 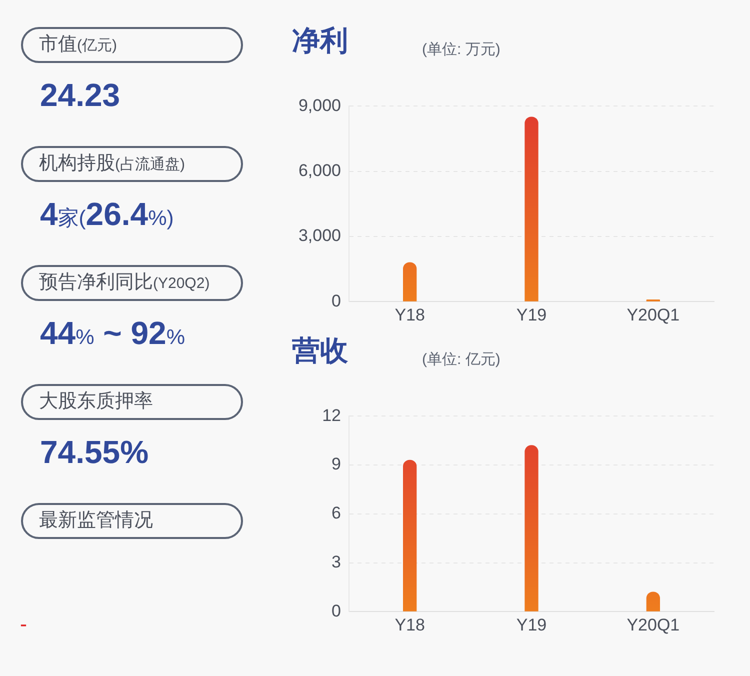 What do you see at coordinates (336, 464) in the screenshot?
I see `y-tick-label: 9` at bounding box center [336, 464].